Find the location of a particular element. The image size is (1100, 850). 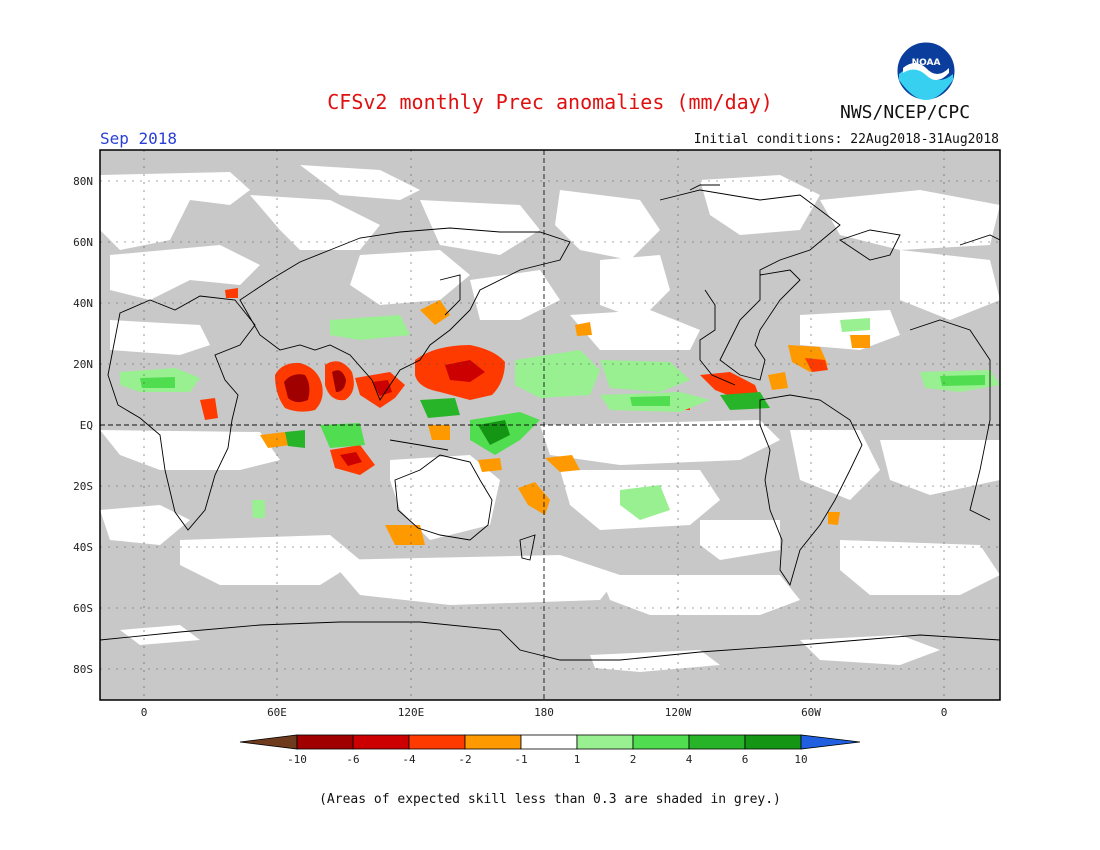

lon-label: 60W is located at coordinates (811, 712).